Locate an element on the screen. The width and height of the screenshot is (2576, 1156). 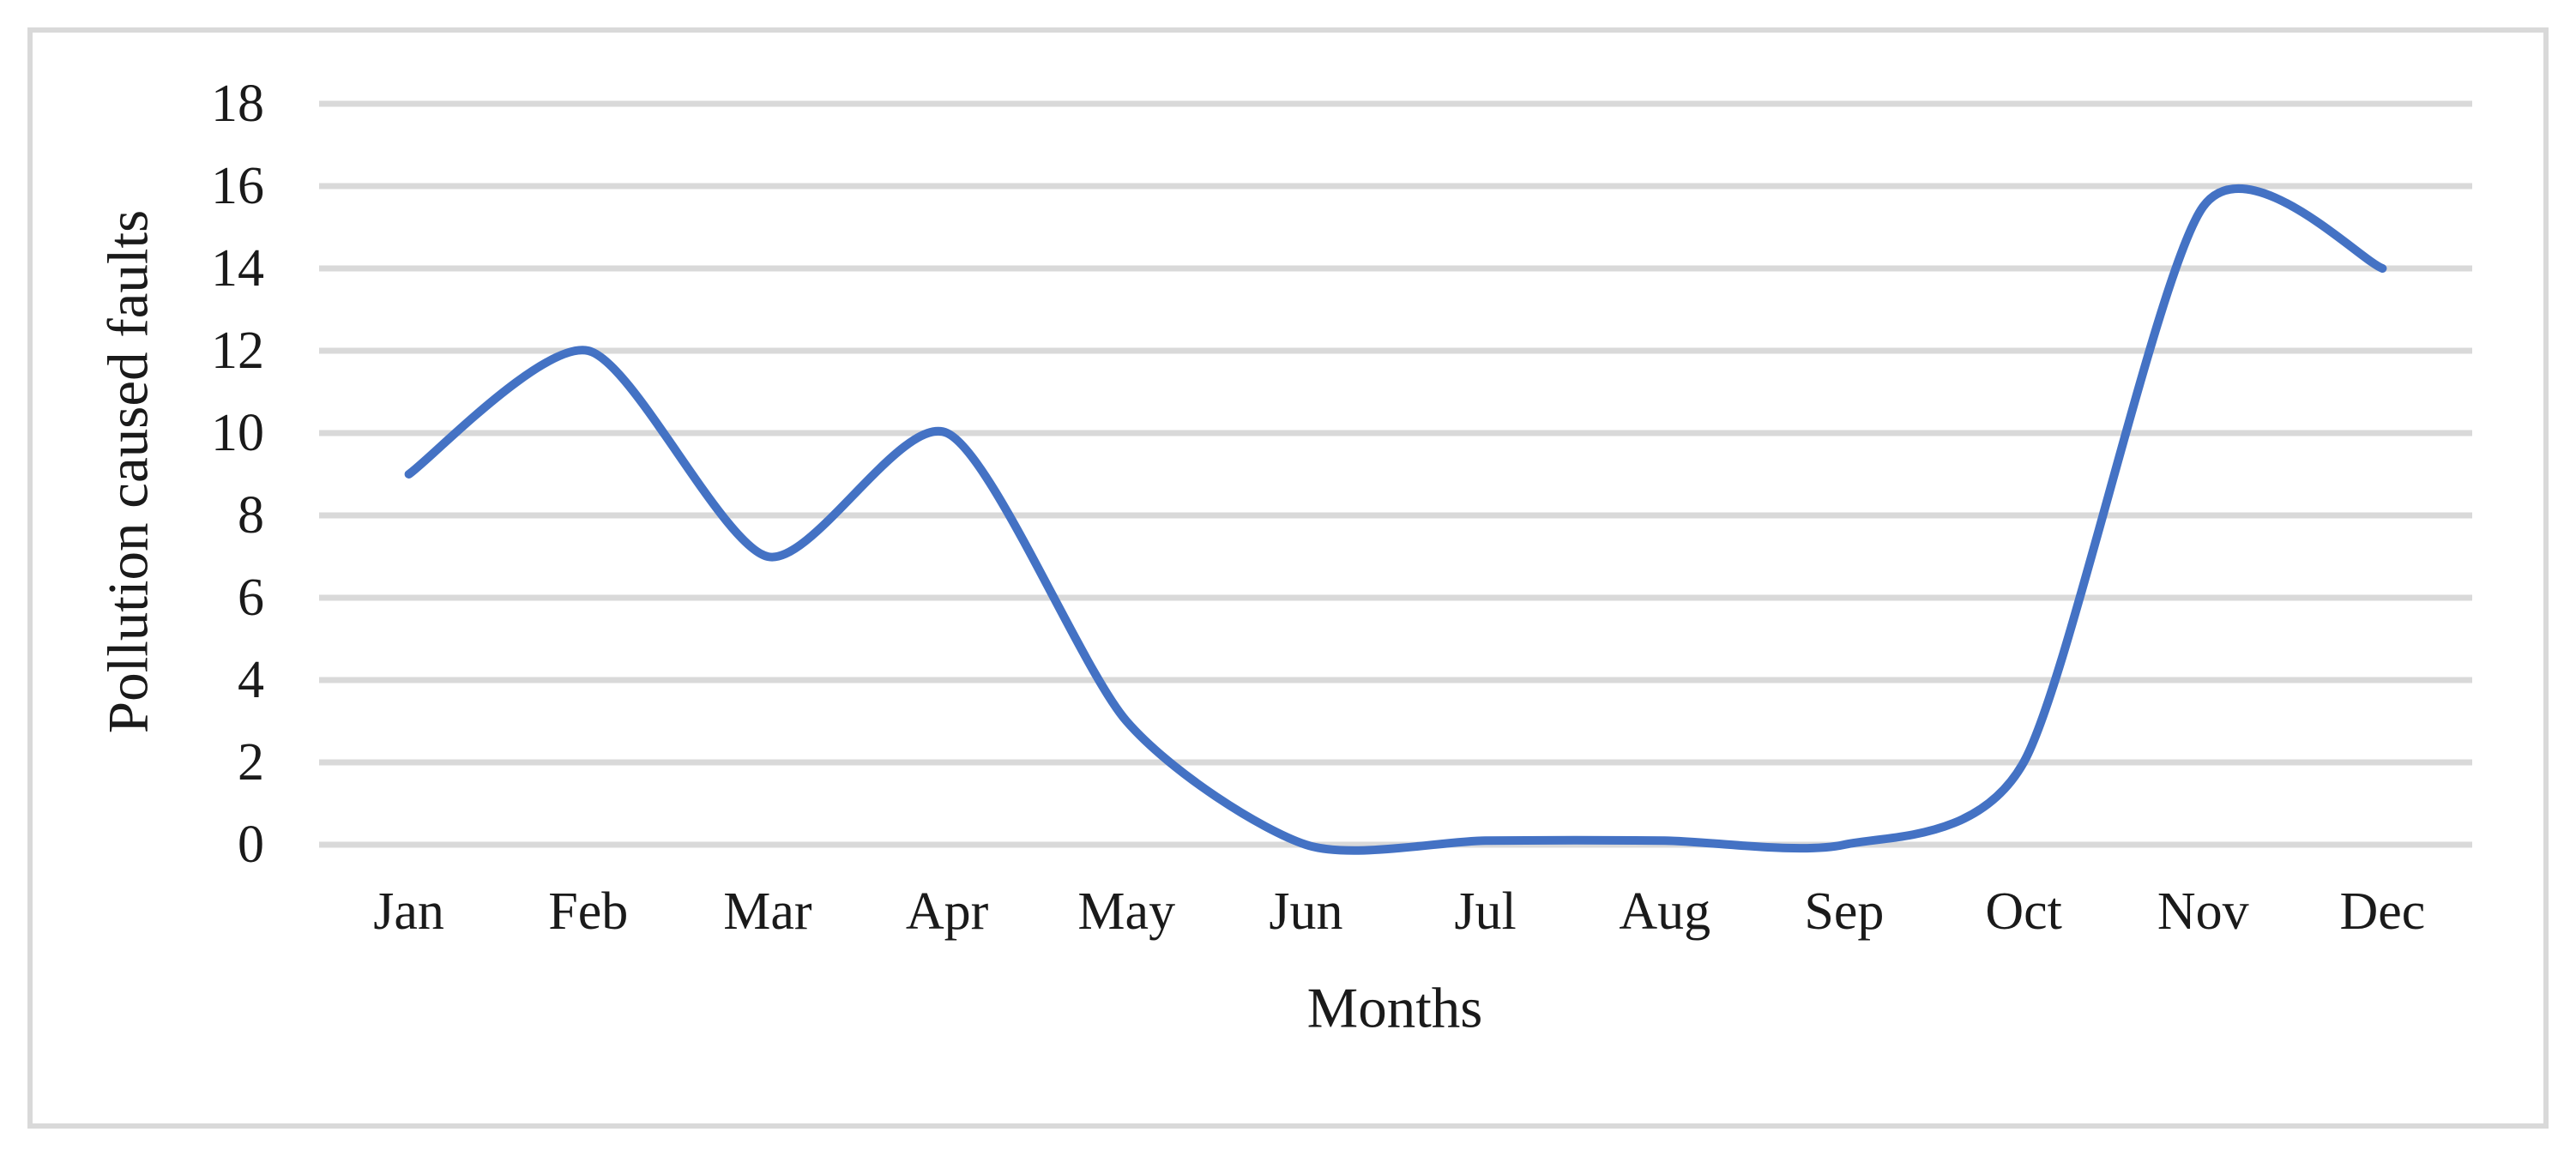
x-tick-label: May is located at coordinates (1126, 911).